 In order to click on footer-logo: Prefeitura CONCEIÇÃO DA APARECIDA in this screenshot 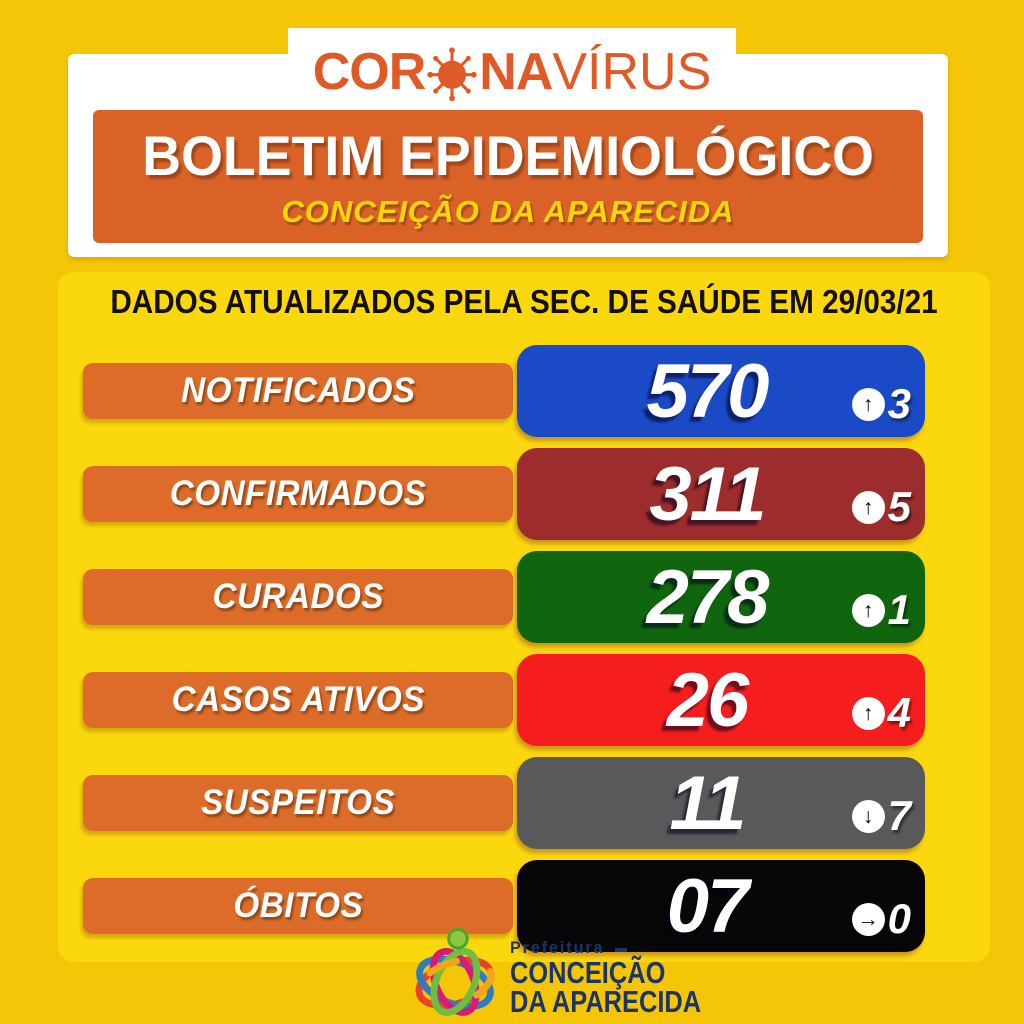, I will do `click(574, 973)`.